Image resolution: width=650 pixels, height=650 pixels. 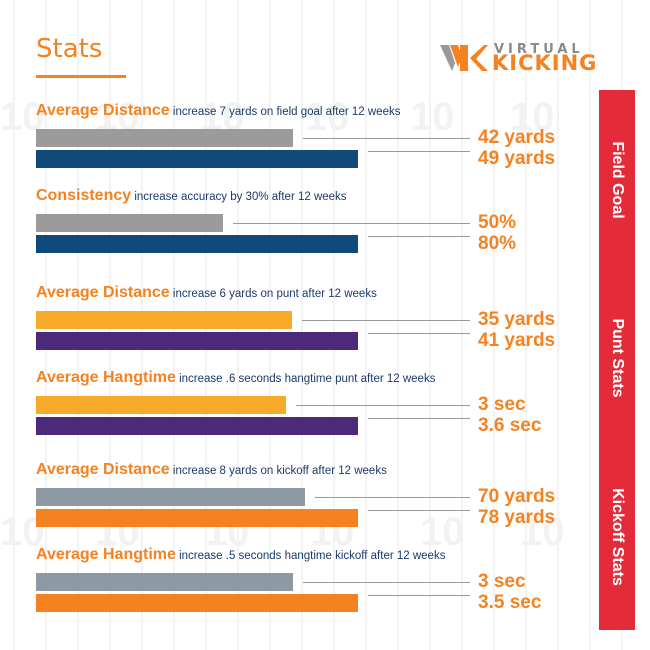 What do you see at coordinates (517, 158) in the screenshot?
I see `value-label: 49 yards` at bounding box center [517, 158].